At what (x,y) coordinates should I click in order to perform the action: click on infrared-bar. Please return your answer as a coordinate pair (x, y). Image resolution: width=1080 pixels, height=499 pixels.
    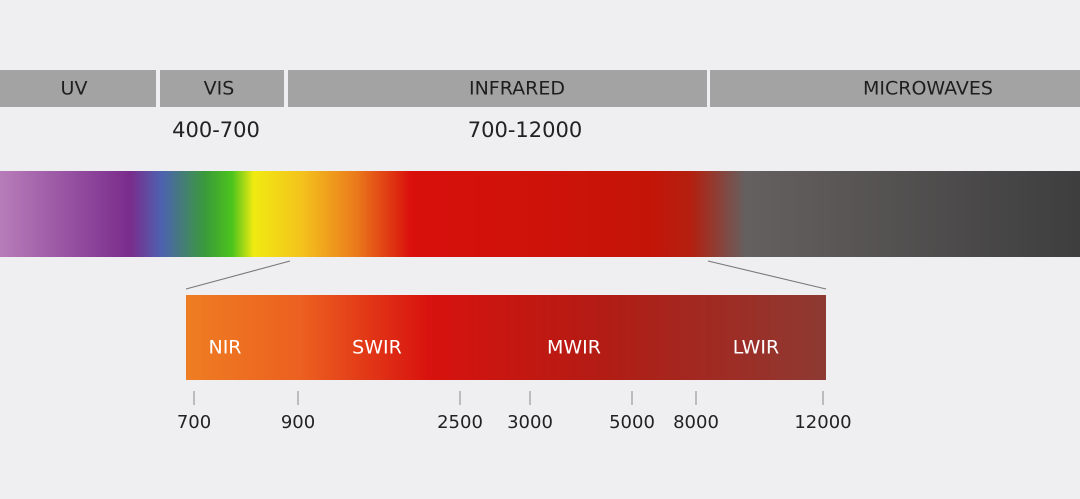
    Looking at the image, I should click on (506, 337).